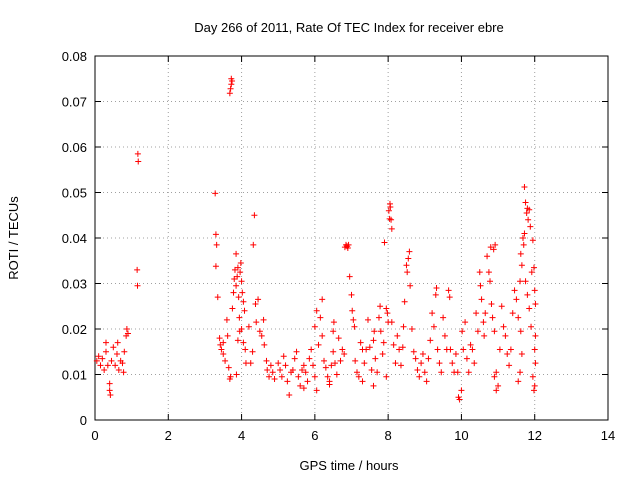 This screenshot has width=640, height=480. Describe the element at coordinates (74, 329) in the screenshot. I see `y-tick-label: 0.02` at that location.